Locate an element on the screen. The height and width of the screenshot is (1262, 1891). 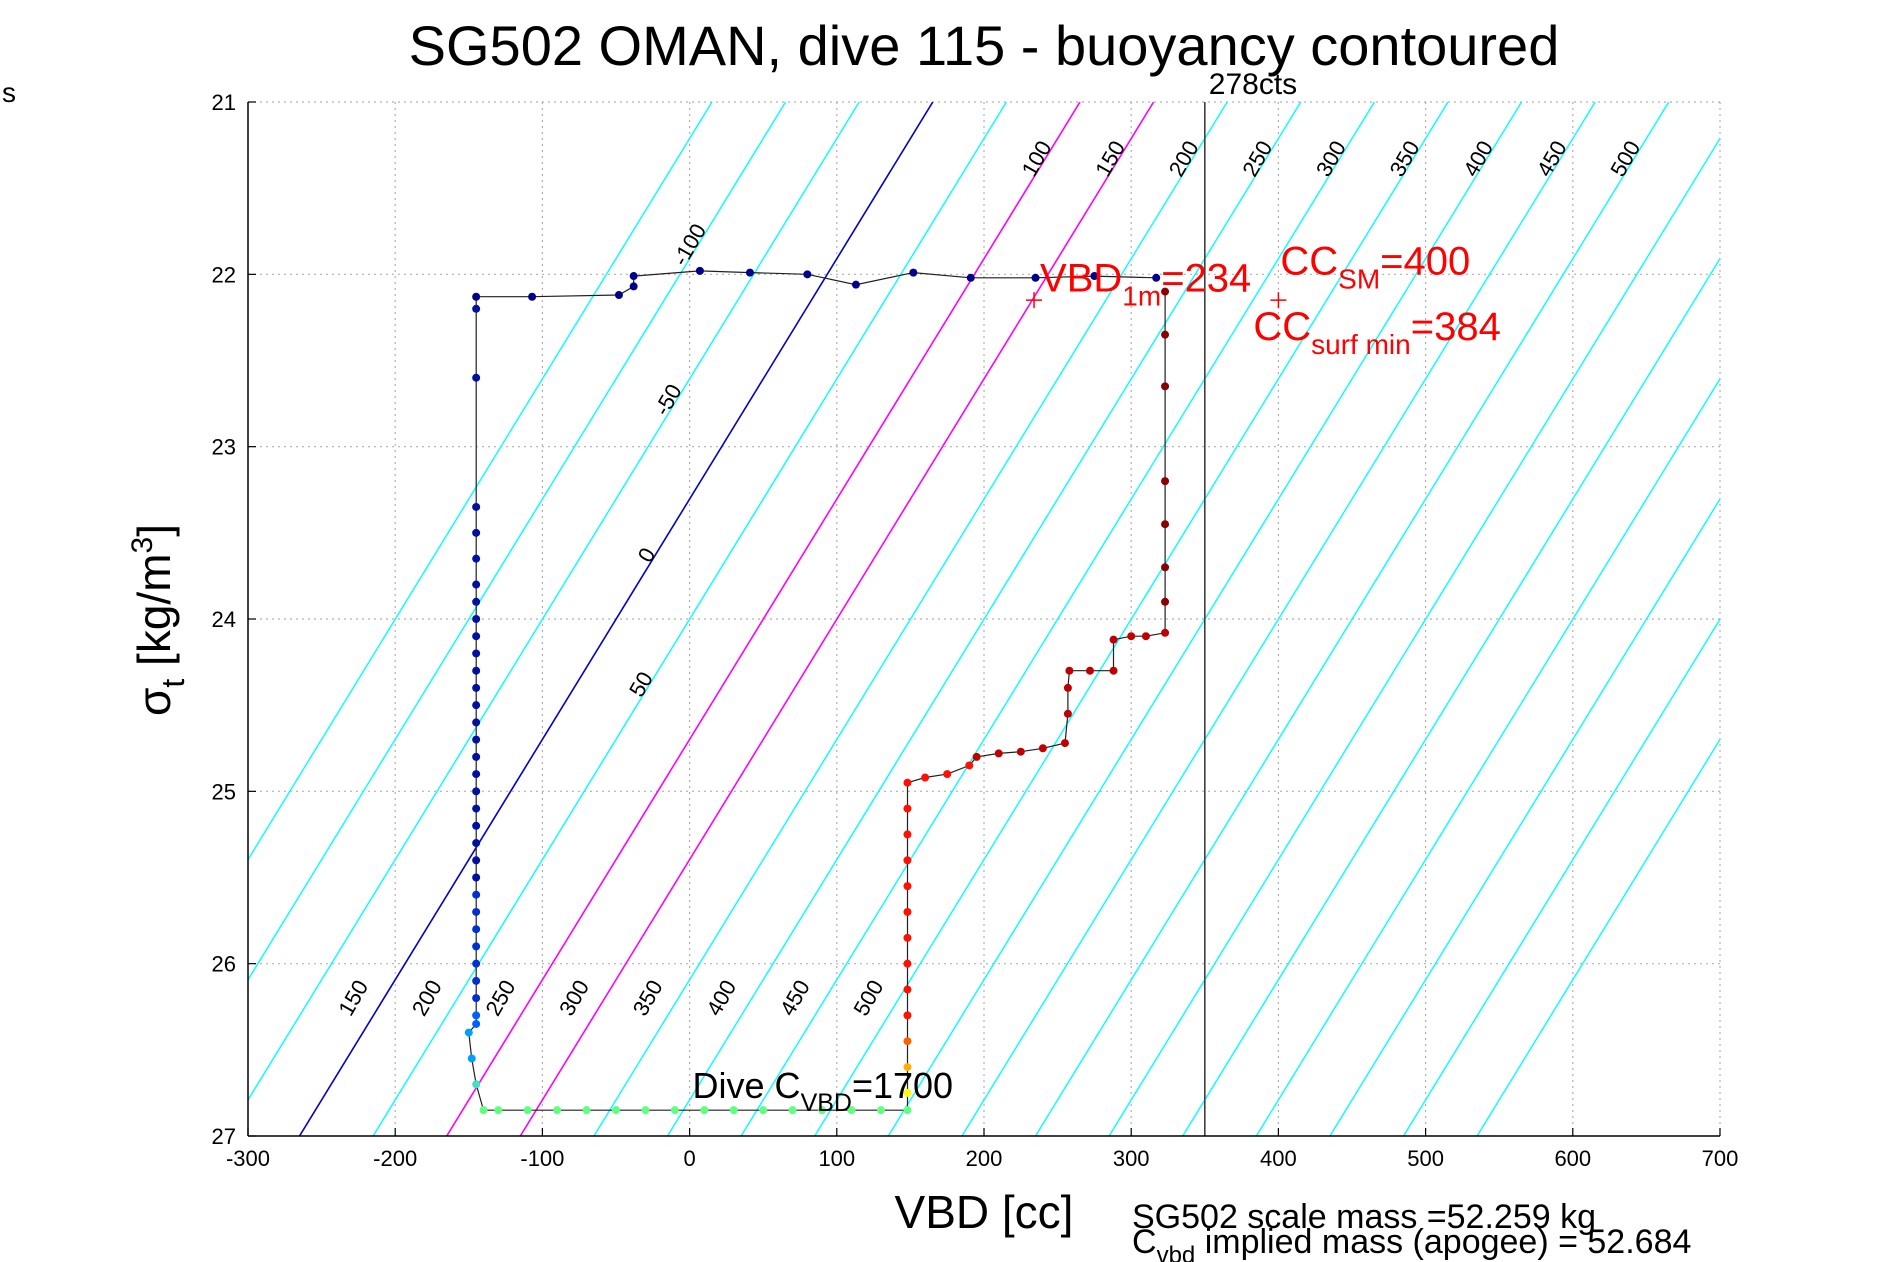
y-axis-label-units: [kg/m is located at coordinates (154, 615).